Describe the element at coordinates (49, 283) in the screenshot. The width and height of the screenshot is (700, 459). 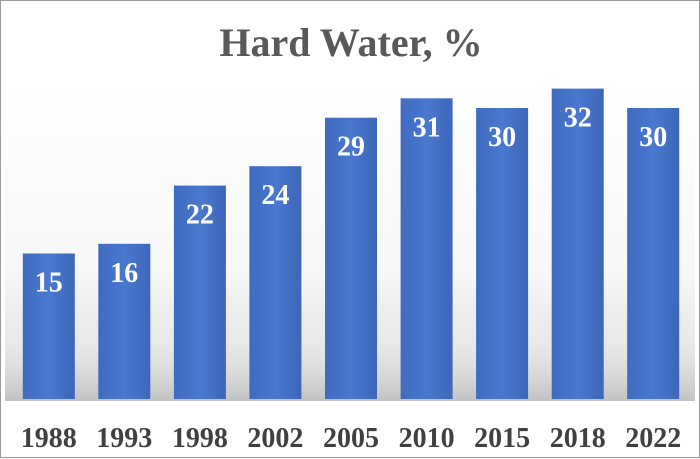
I see `bar-value-label: 15` at that location.